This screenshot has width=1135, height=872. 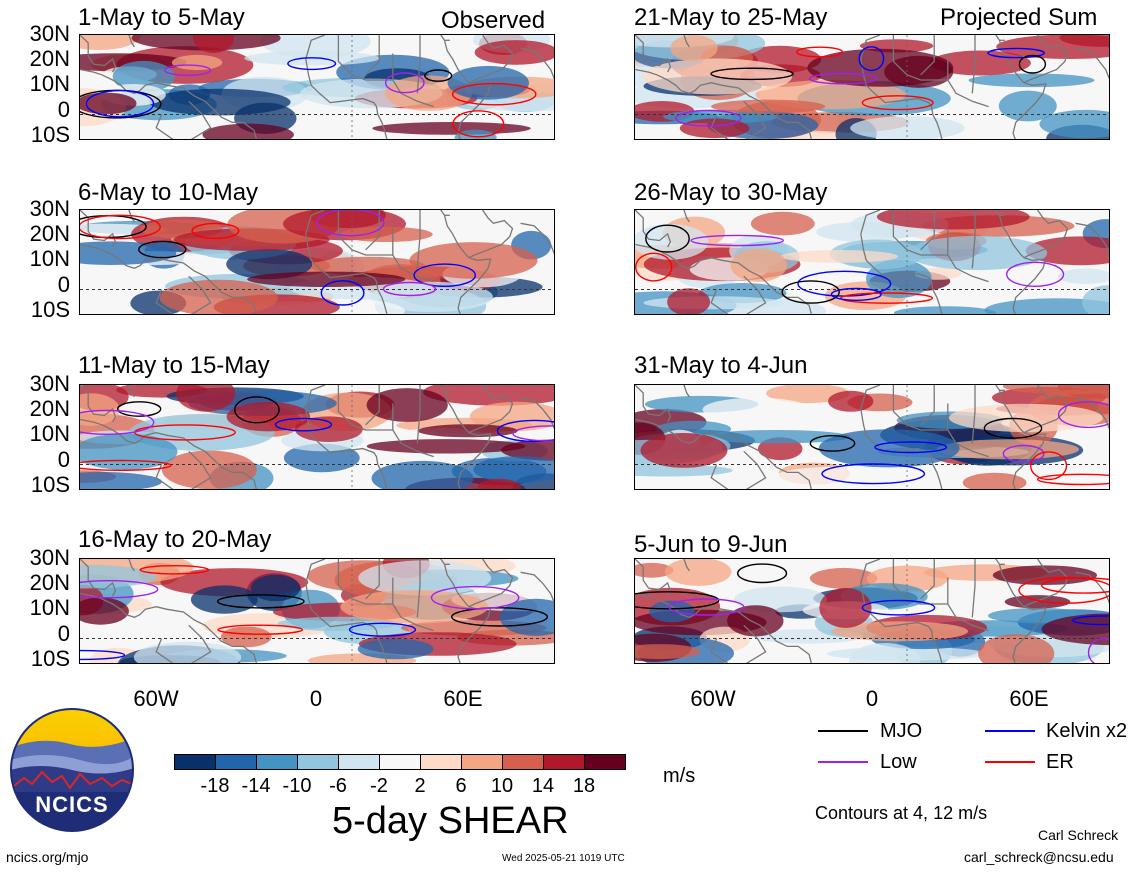 What do you see at coordinates (49, 433) in the screenshot?
I see `lat-label: 10N` at bounding box center [49, 433].